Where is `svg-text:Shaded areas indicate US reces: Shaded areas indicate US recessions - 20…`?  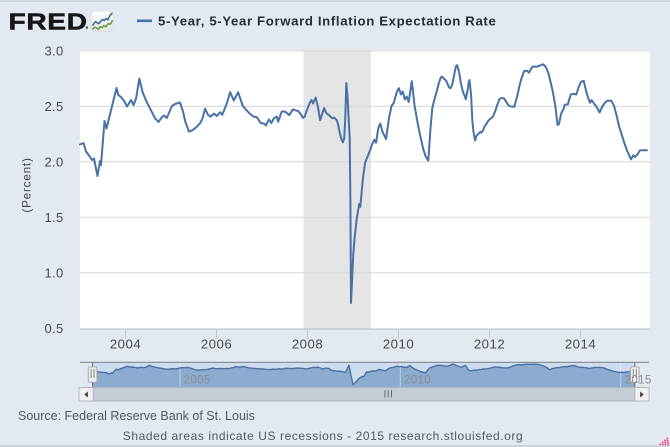
svg-text:Shaded areas indicate US reces: Shaded areas indicate US recessions - 20… is located at coordinates (323, 436).